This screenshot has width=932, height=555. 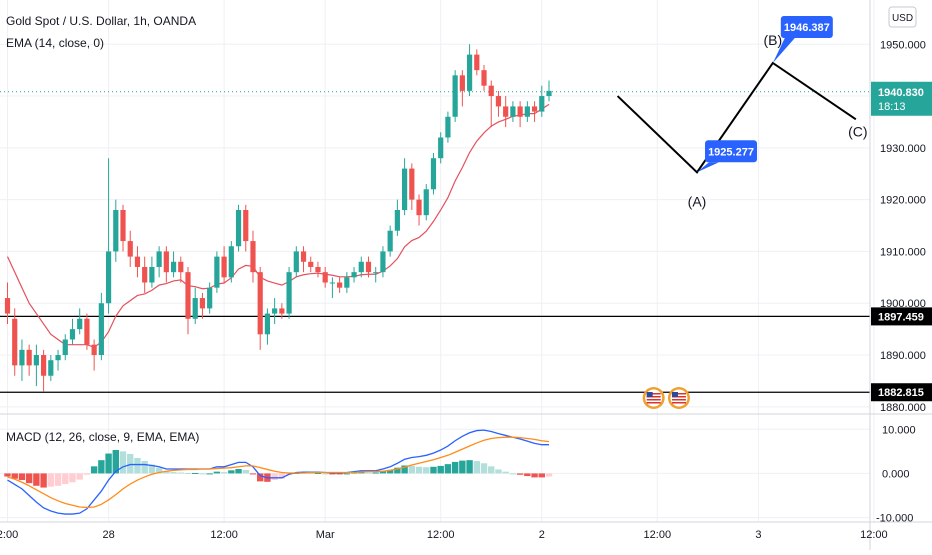 I want to click on time-tick-label: 3, so click(x=758, y=535).